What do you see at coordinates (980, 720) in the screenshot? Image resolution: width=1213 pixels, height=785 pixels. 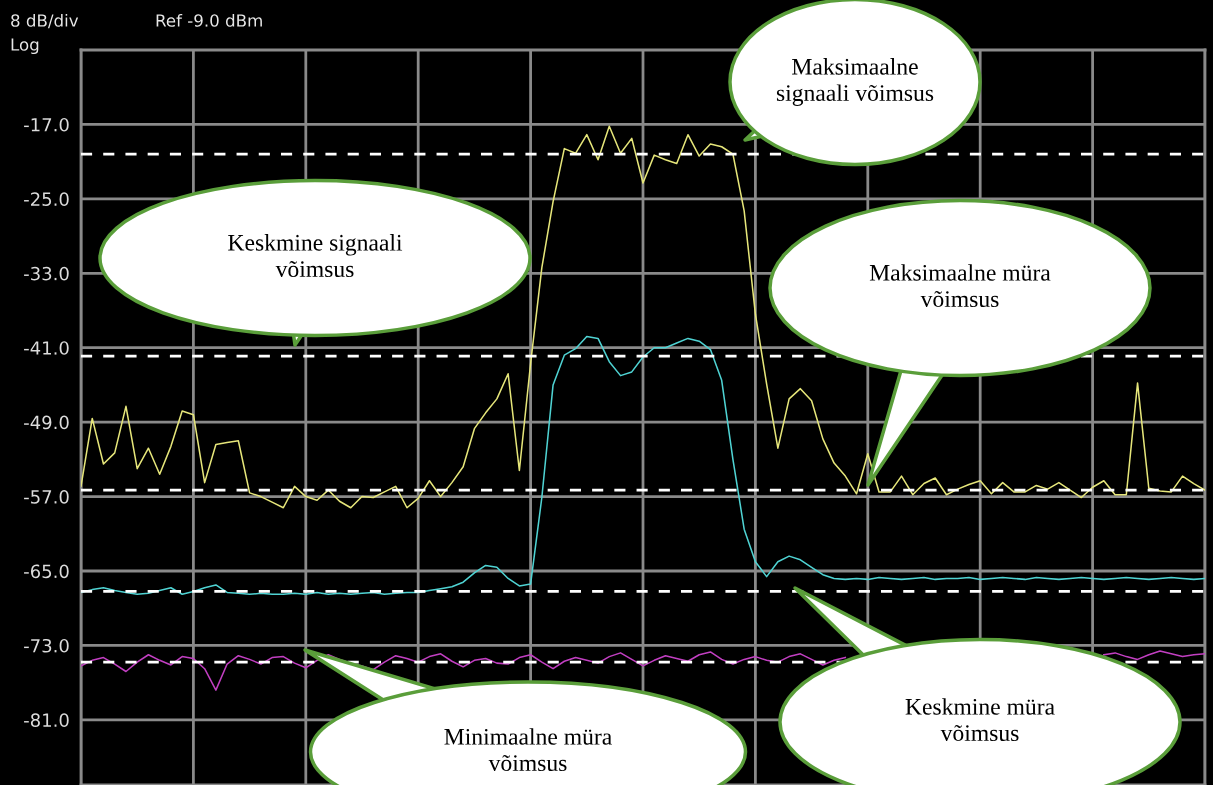 I see `annotation: Keskmine müra võimsus` at bounding box center [980, 720].